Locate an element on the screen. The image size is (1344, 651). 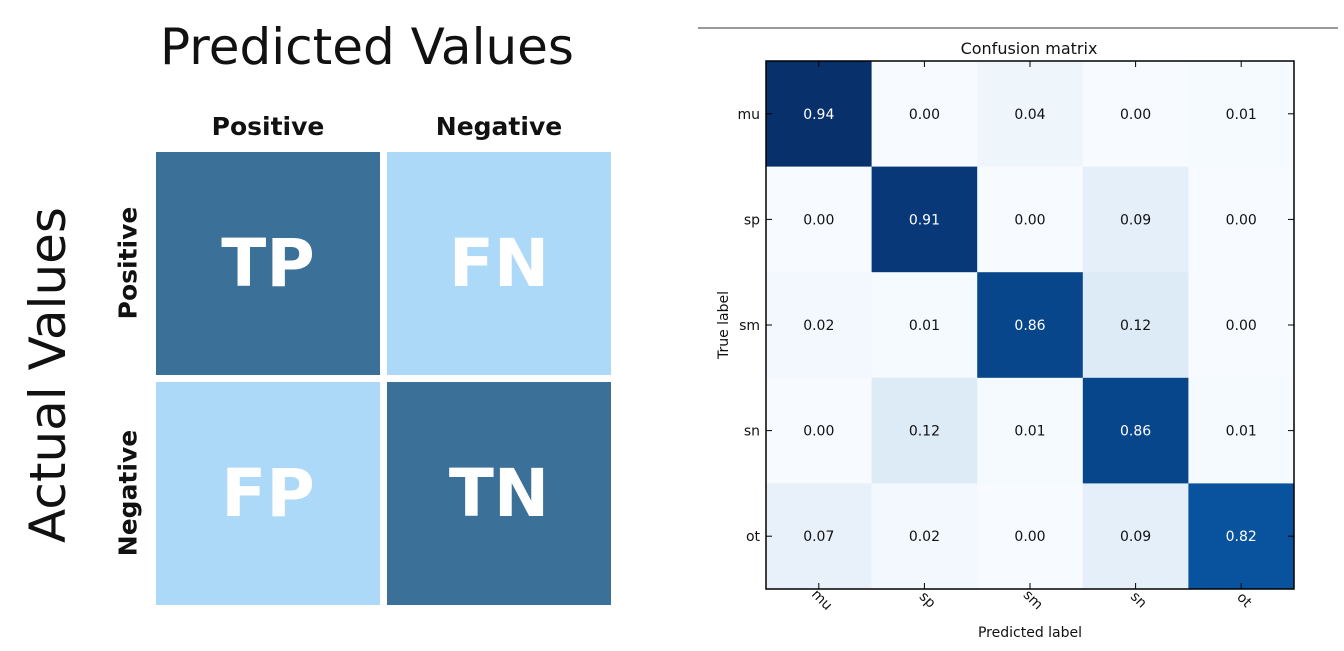
col-header-negative: Negative is located at coordinates (499, 126).